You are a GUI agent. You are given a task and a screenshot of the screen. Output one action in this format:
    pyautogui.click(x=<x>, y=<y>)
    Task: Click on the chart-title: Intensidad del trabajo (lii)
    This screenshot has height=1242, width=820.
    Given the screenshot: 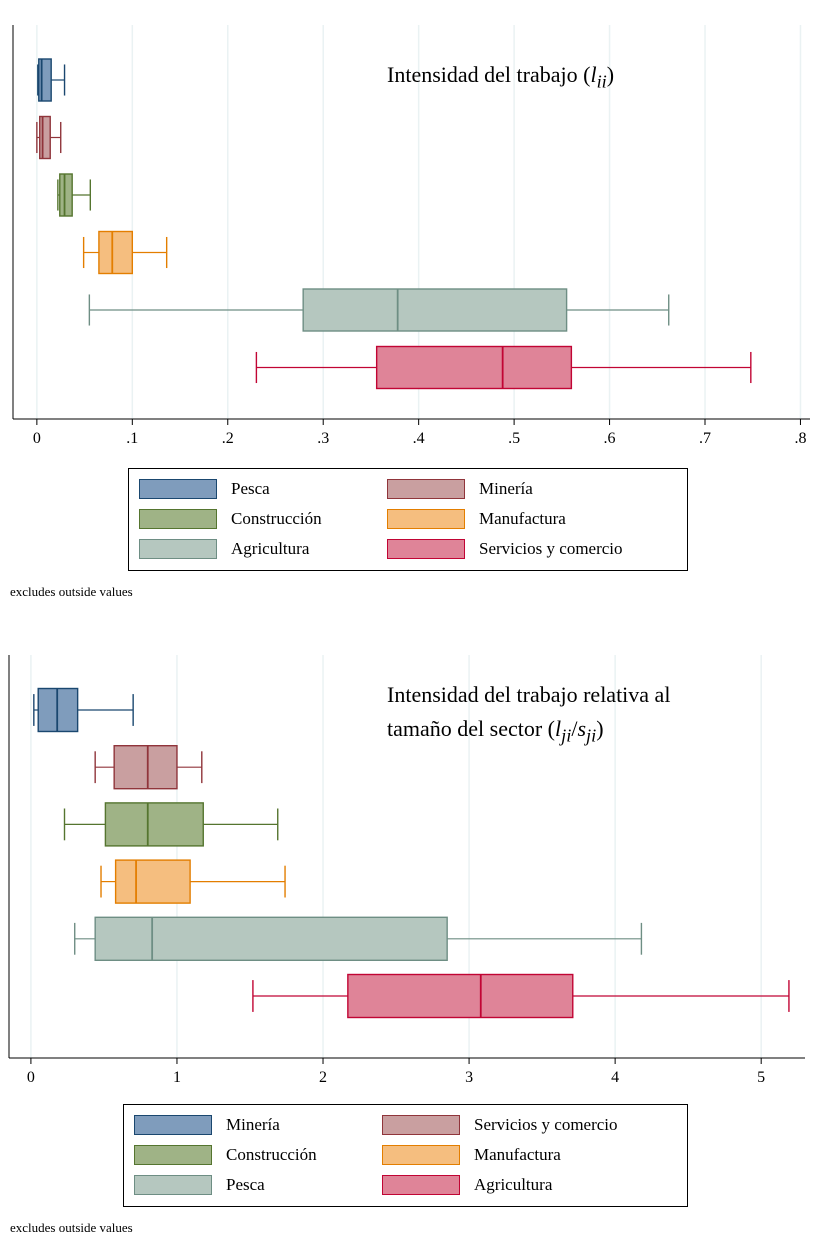 What is the action you would take?
    pyautogui.click(x=501, y=77)
    